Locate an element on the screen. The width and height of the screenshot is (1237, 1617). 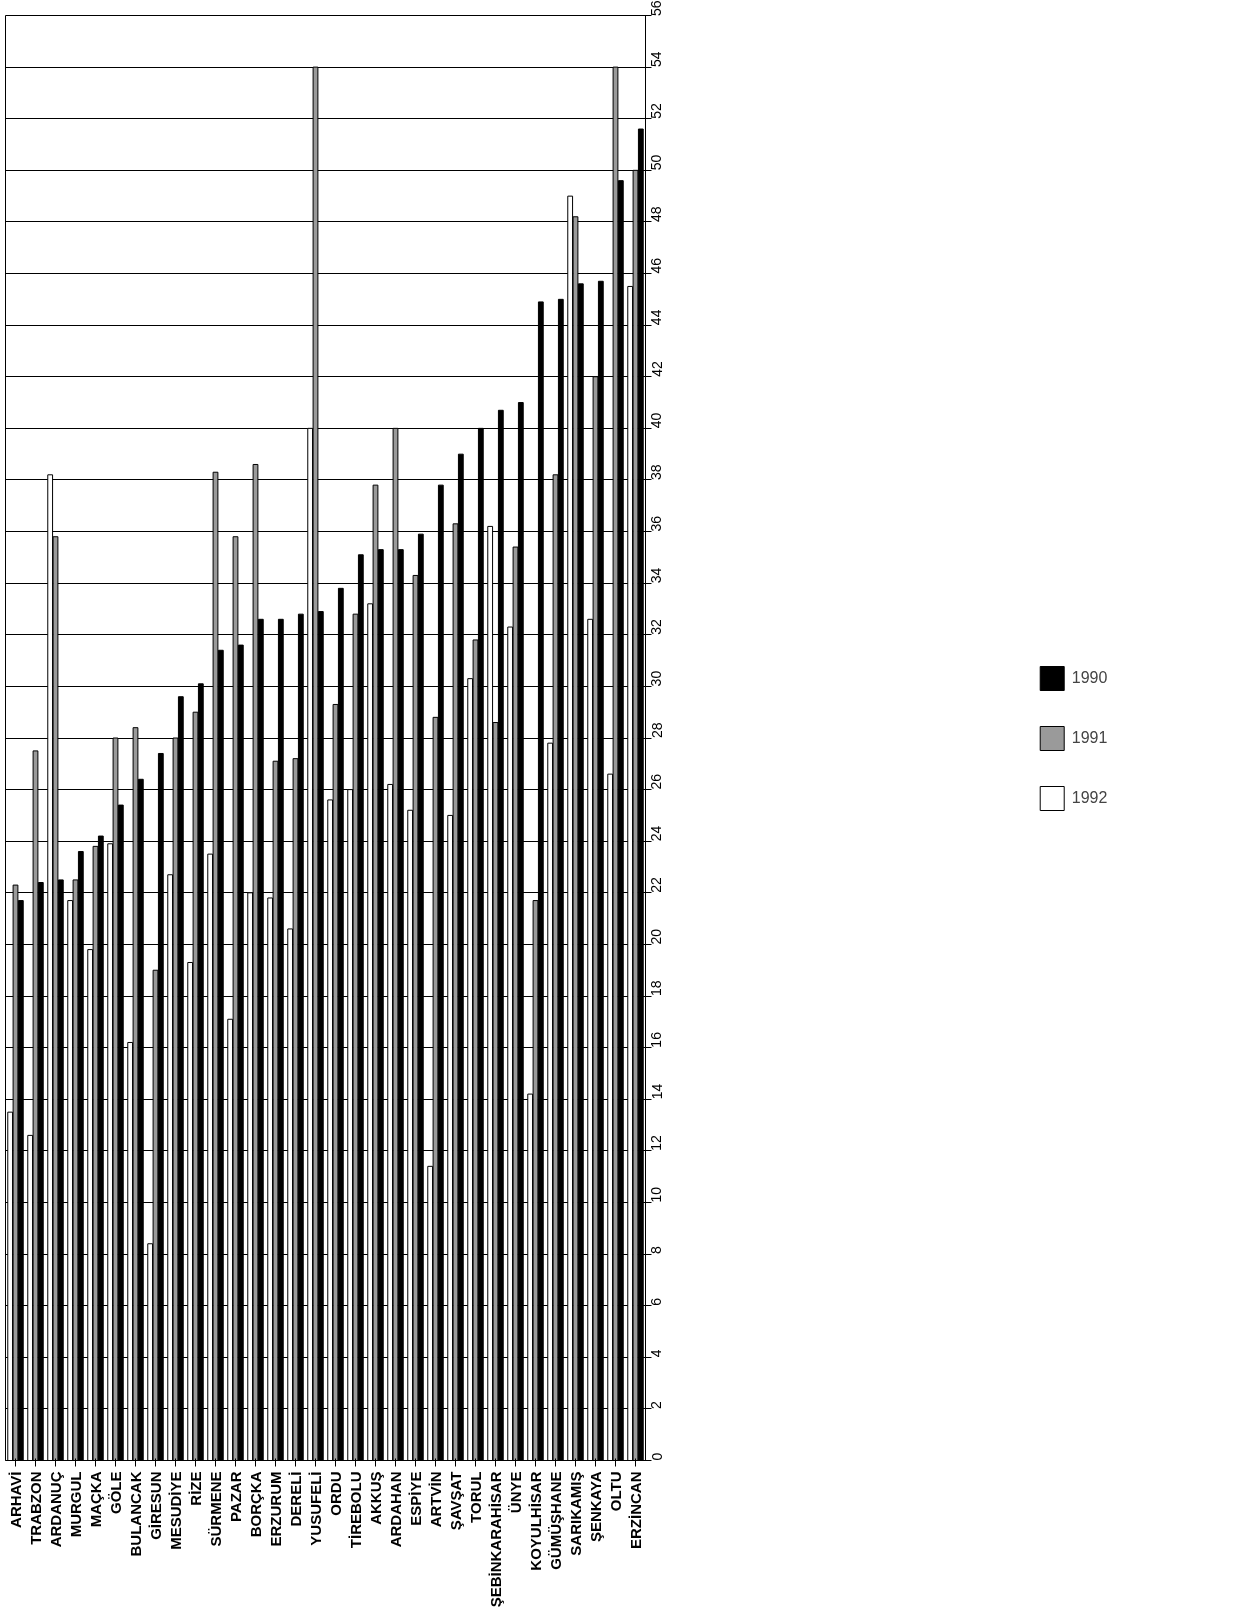
x-tick-label: GİRESUN is located at coordinates (155, 1505).